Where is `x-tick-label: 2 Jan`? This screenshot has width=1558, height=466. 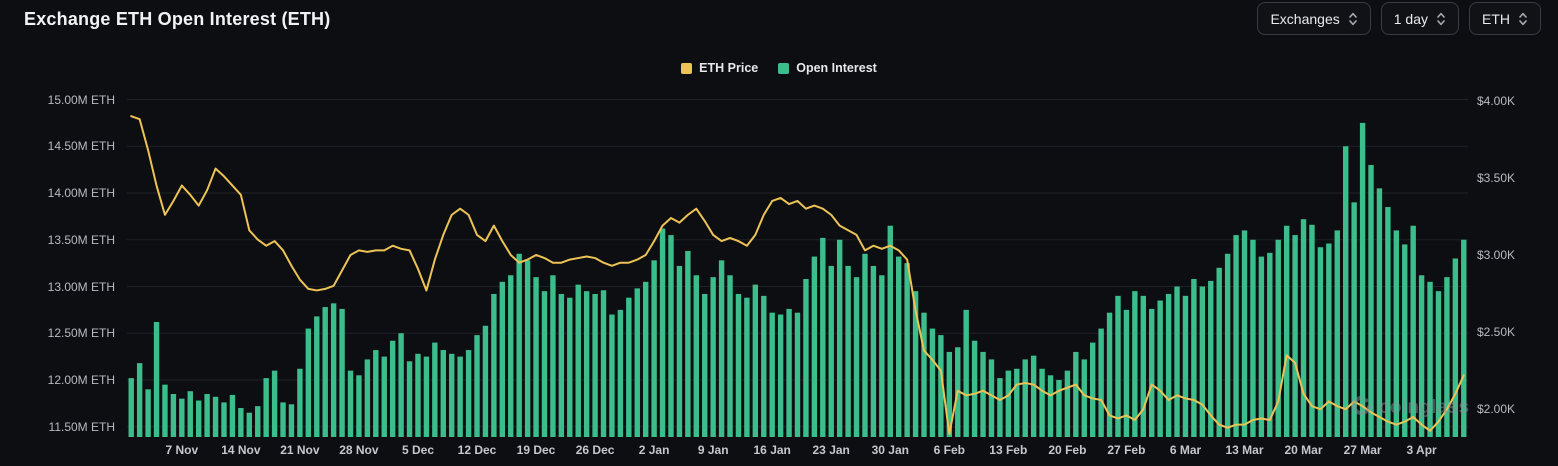 x-tick-label: 2 Jan is located at coordinates (654, 450).